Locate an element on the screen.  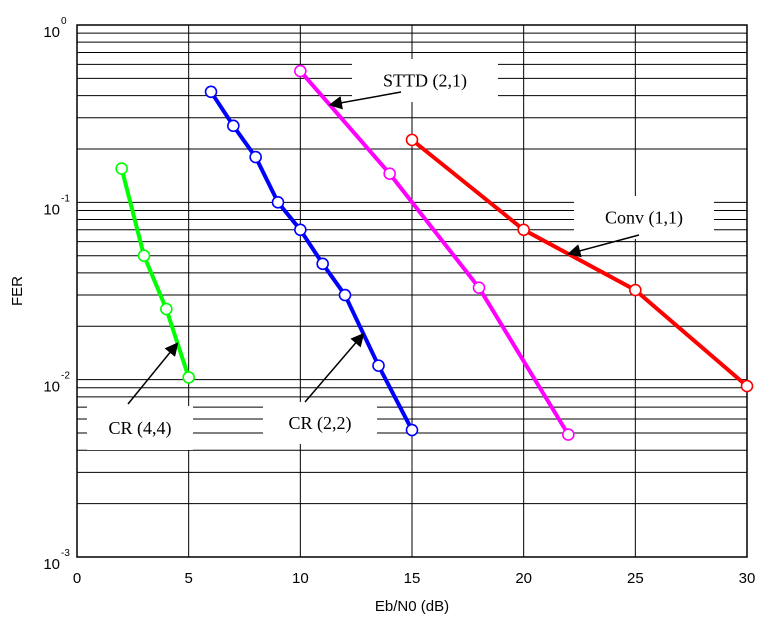
x-tick-label: 20 is located at coordinates (523, 578).